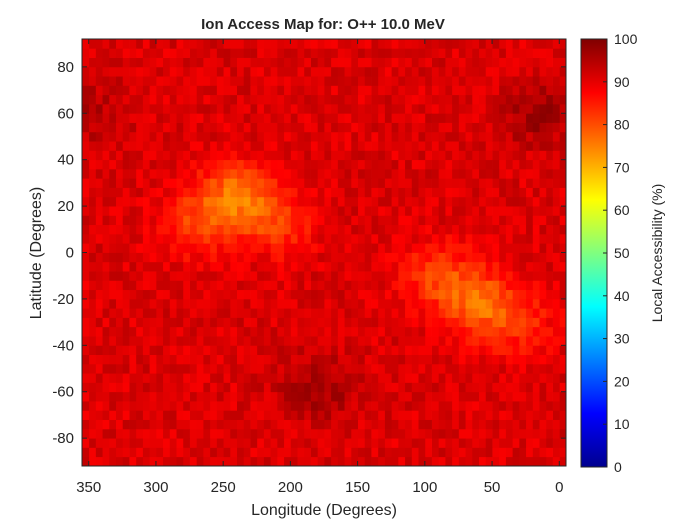  I want to click on y-axis-label: Latitude (Degrees), so click(36, 253).